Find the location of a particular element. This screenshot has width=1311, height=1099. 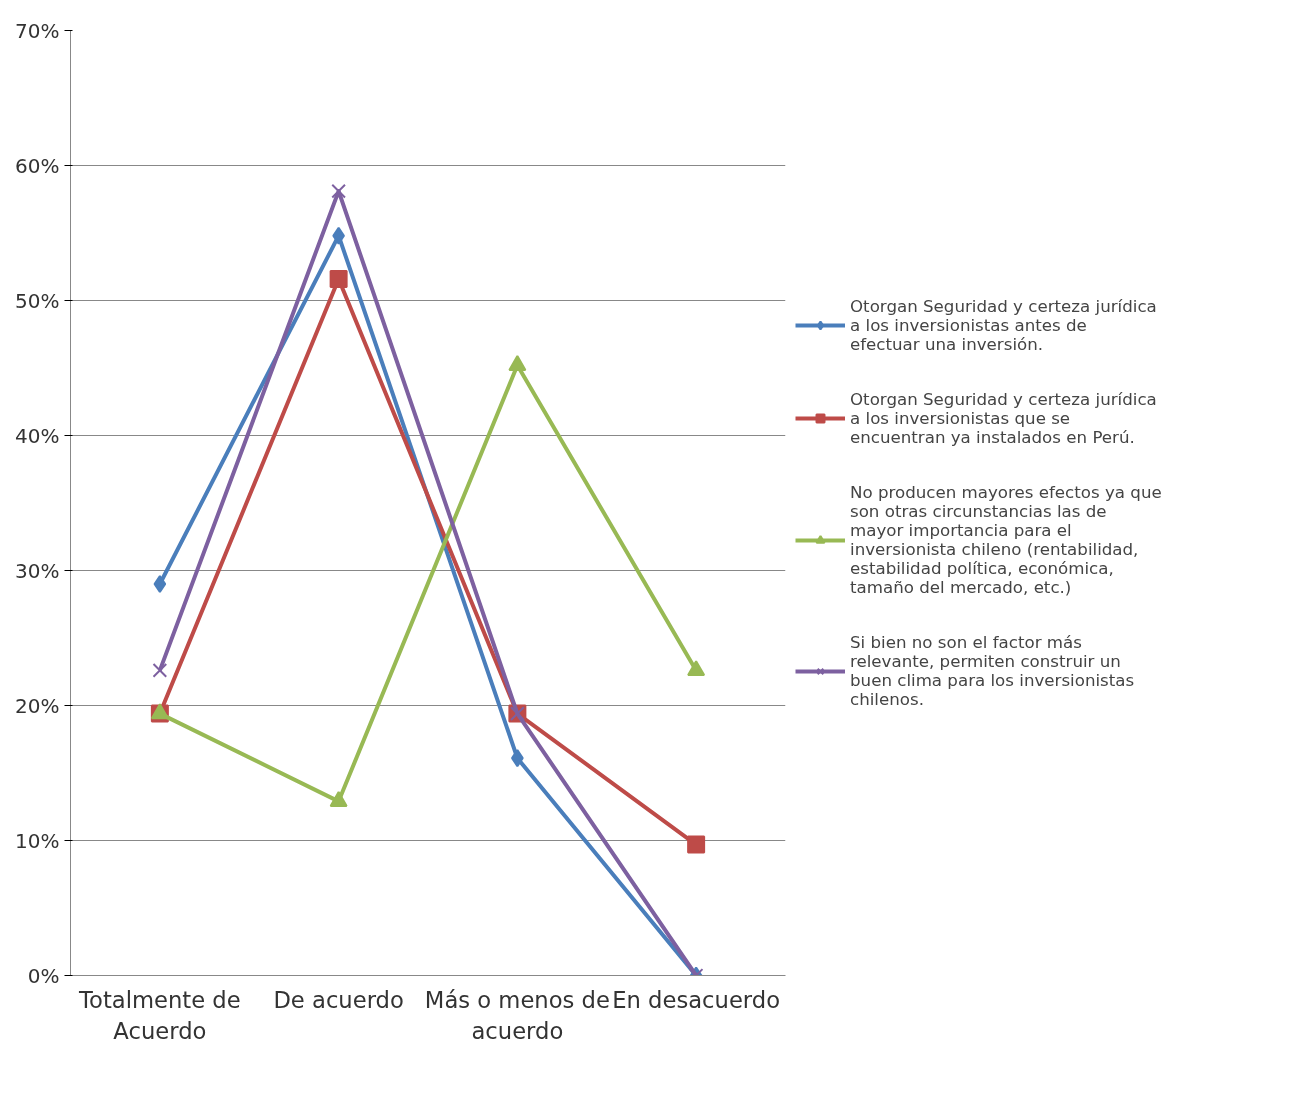

x-tick-label: Más o menos de acuerdo is located at coordinates (517, 1015).